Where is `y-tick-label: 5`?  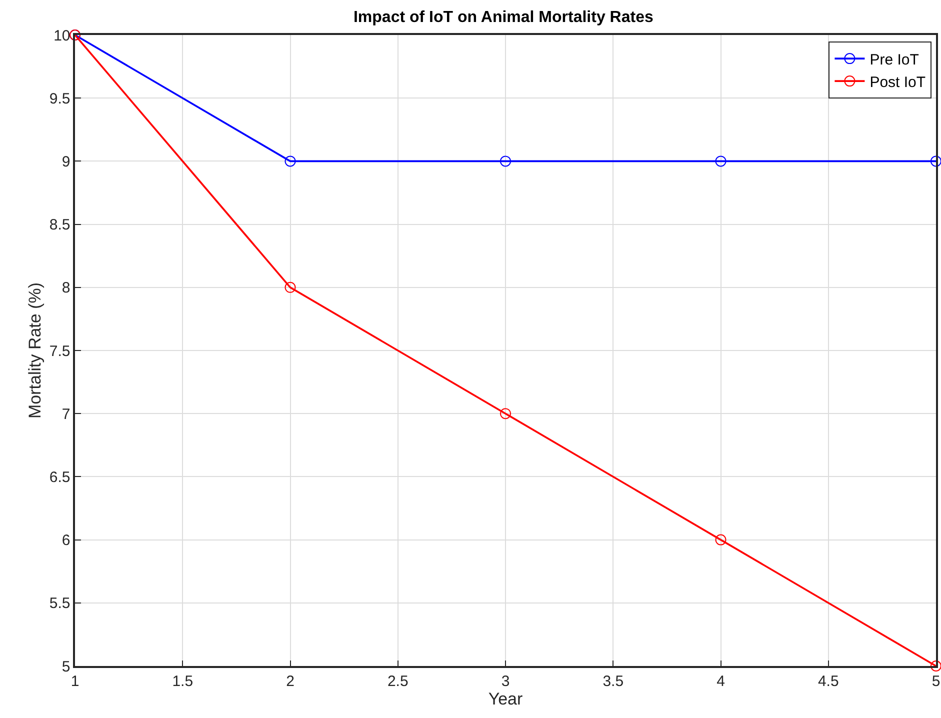
y-tick-label: 5 is located at coordinates (66, 667).